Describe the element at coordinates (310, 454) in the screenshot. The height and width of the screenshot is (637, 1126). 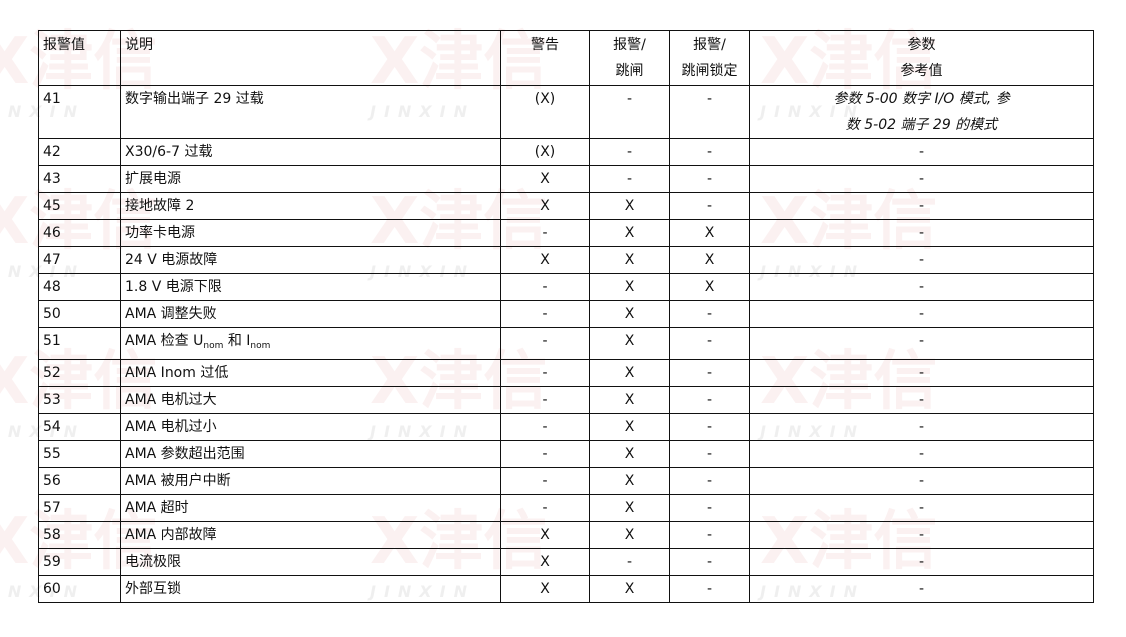
I see `description: AMA 参数超出范围` at that location.